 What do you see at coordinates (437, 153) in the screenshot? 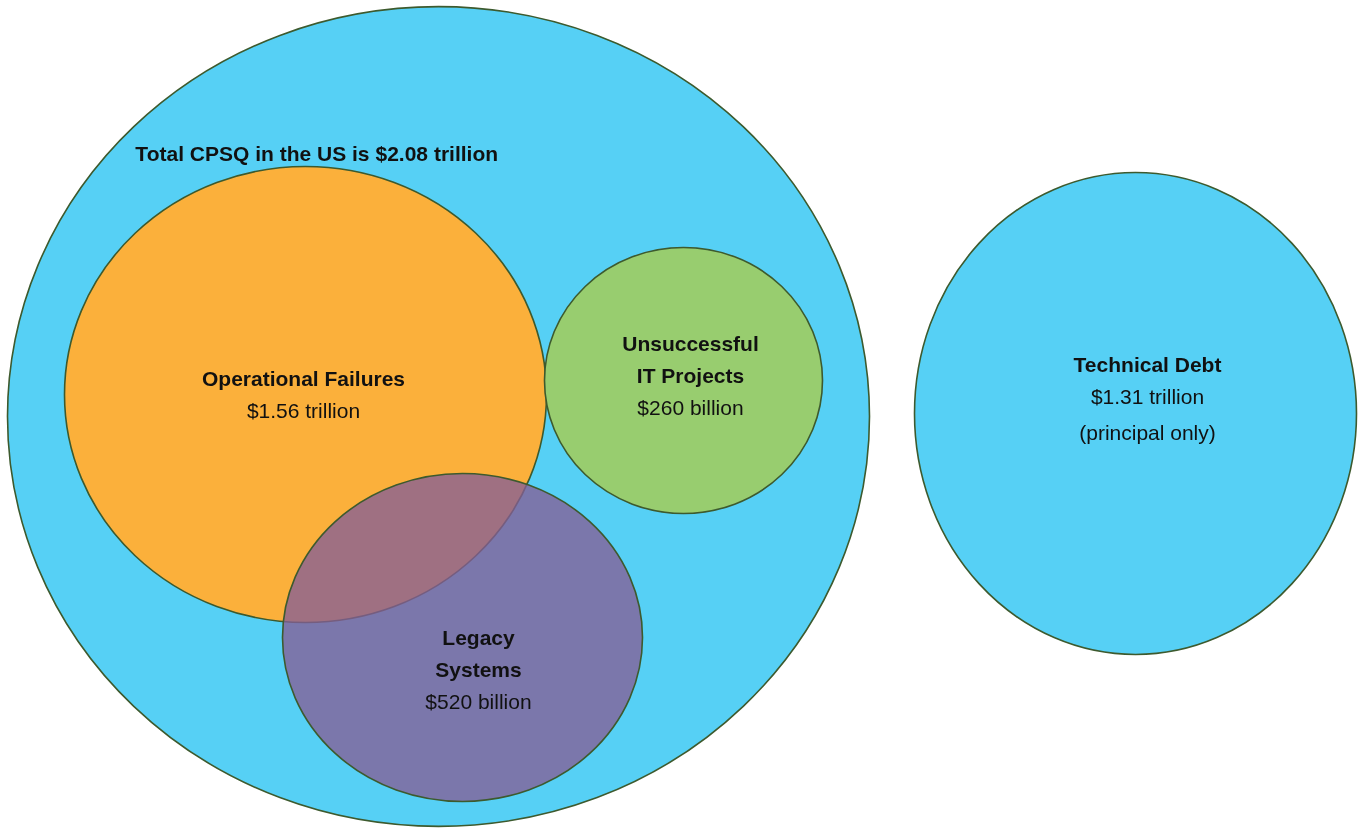
I see `data-label: $2.08 trillion` at bounding box center [437, 153].